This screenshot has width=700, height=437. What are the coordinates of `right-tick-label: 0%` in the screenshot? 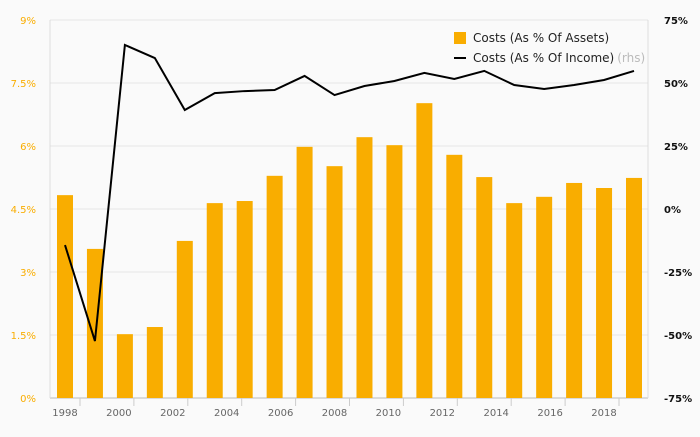 It's located at (672, 210).